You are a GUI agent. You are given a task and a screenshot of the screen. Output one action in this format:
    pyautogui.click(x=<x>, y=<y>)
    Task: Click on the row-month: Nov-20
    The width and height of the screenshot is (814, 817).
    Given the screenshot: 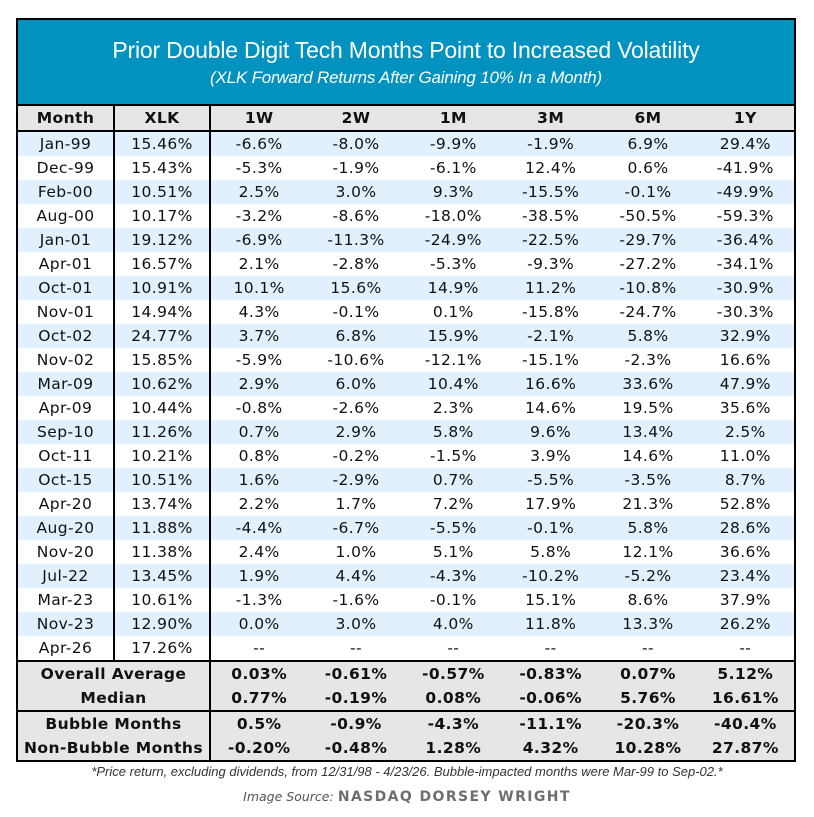 What is the action you would take?
    pyautogui.click(x=66, y=552)
    